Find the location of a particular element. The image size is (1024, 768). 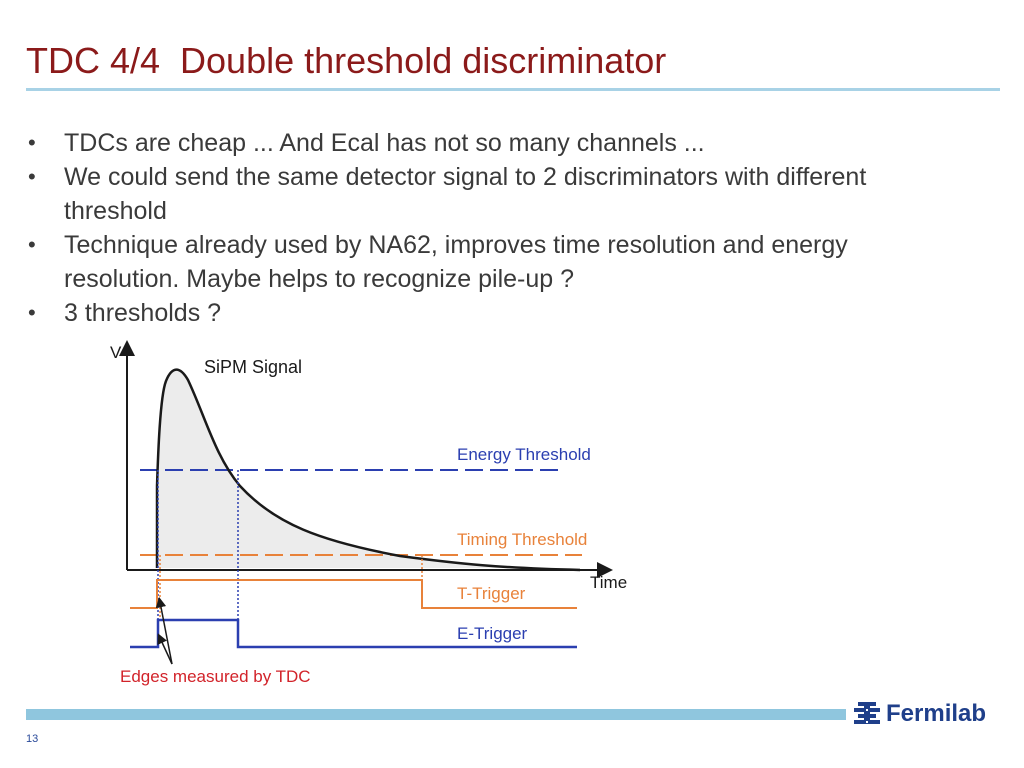

bullet-item: • 3 thresholds ? is located at coordinates (476, 313).